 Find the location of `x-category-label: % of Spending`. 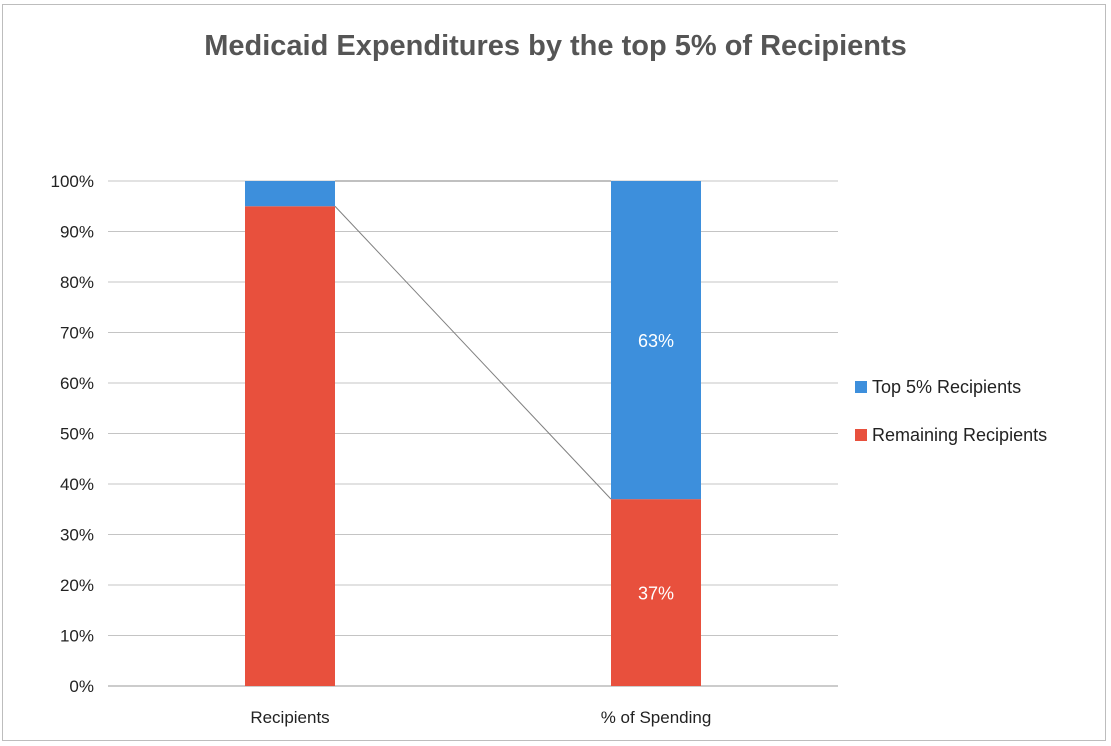

x-category-label: % of Spending is located at coordinates (656, 717).